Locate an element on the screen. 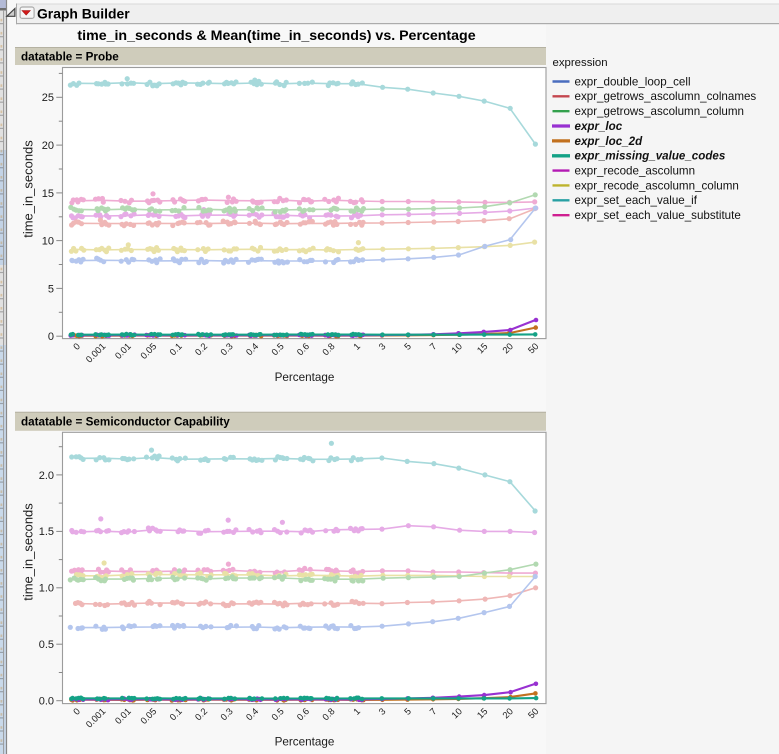 This screenshot has height=754, width=779. svg-text: expr_missing_value_codes is located at coordinates (650, 156).